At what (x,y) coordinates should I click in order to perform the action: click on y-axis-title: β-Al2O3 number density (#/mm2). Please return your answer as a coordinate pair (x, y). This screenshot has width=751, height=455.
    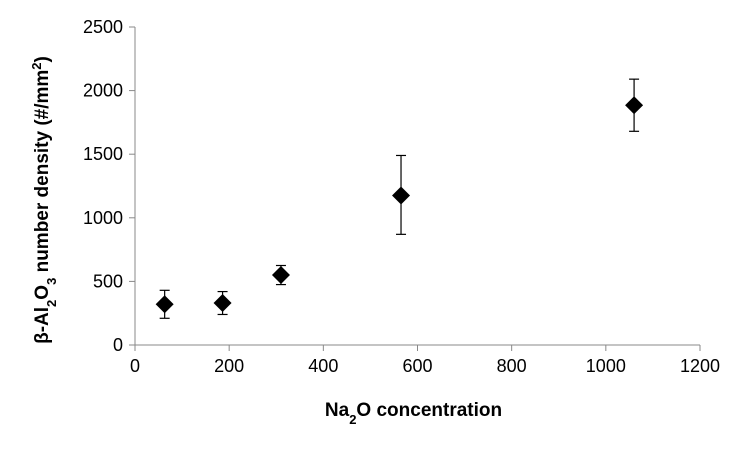
    Looking at the image, I should click on (44, 200).